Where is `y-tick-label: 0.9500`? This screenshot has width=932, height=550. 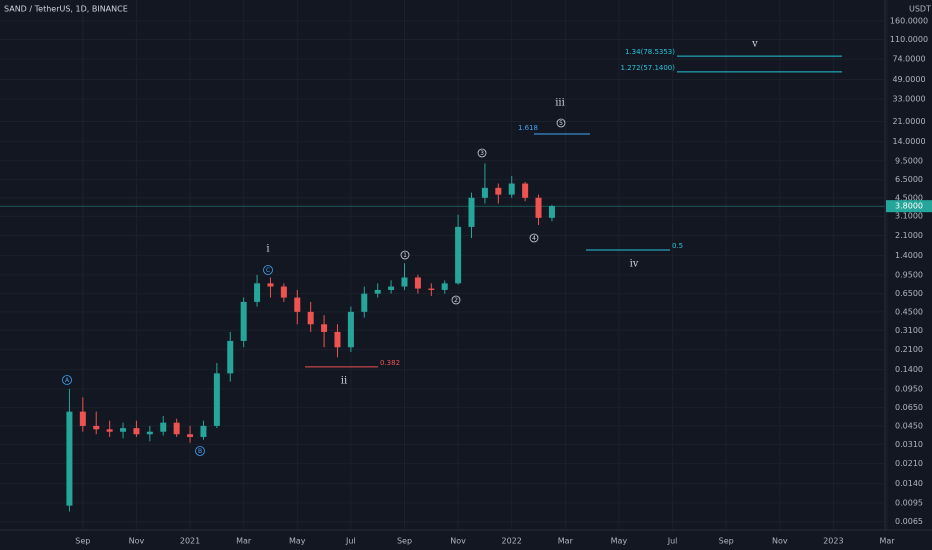 y-tick-label: 0.9500 is located at coordinates (909, 274).